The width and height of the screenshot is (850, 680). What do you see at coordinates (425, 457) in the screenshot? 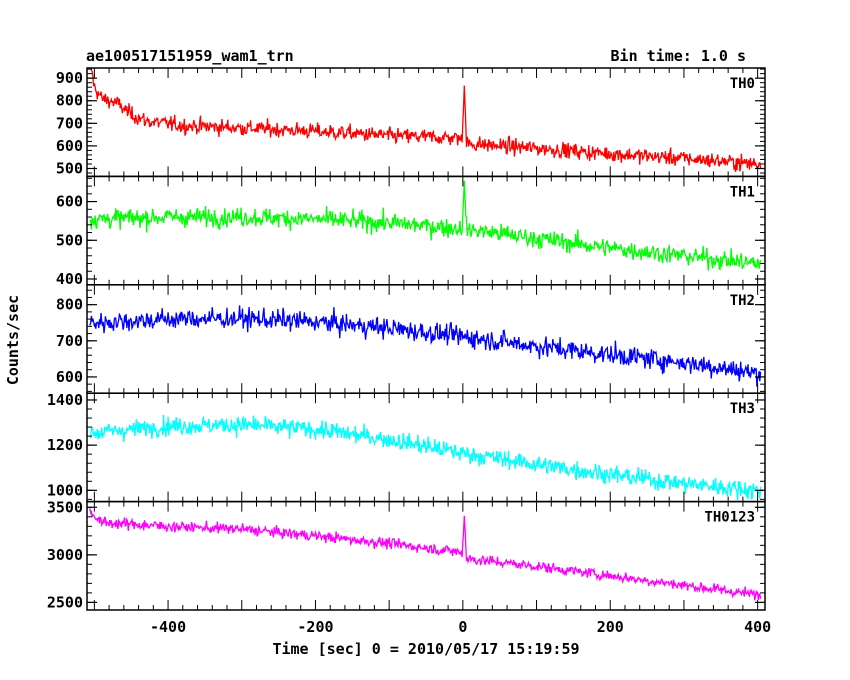
I see `series-line-th3` at bounding box center [425, 457].